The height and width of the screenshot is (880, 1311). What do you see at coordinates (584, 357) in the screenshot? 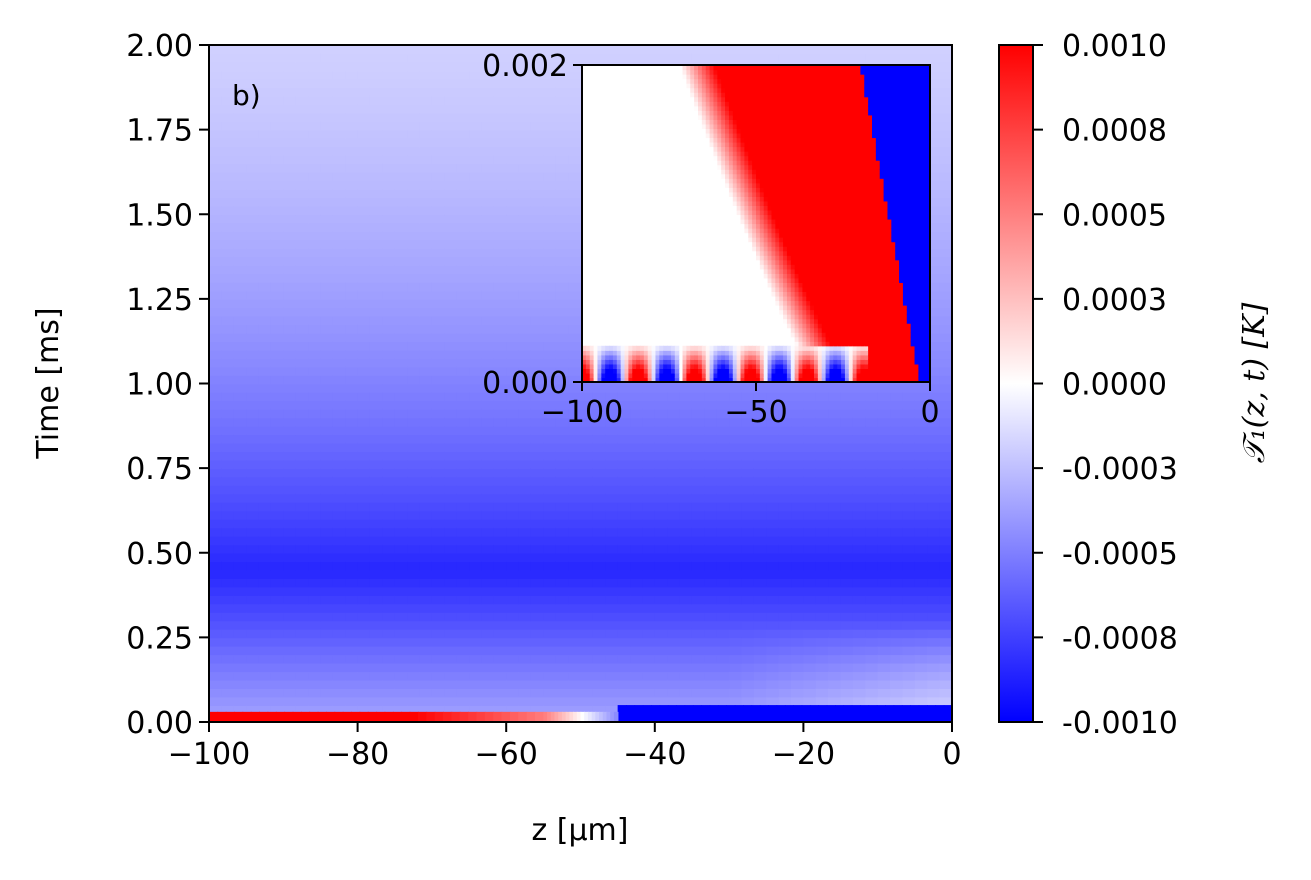
I see `inset-heat-cell` at bounding box center [584, 357].